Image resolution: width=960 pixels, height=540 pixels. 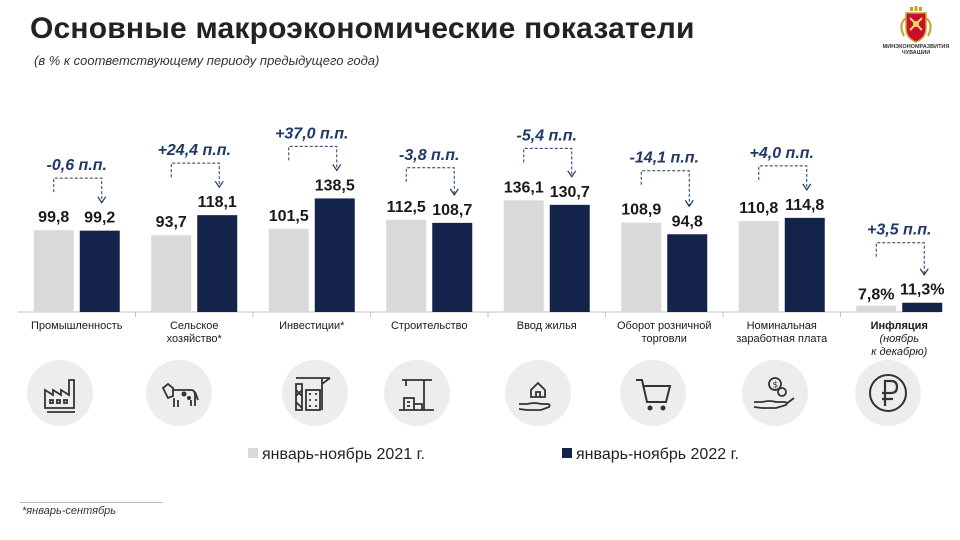 I want to click on value-label-2022: 94,8, so click(x=687, y=221).